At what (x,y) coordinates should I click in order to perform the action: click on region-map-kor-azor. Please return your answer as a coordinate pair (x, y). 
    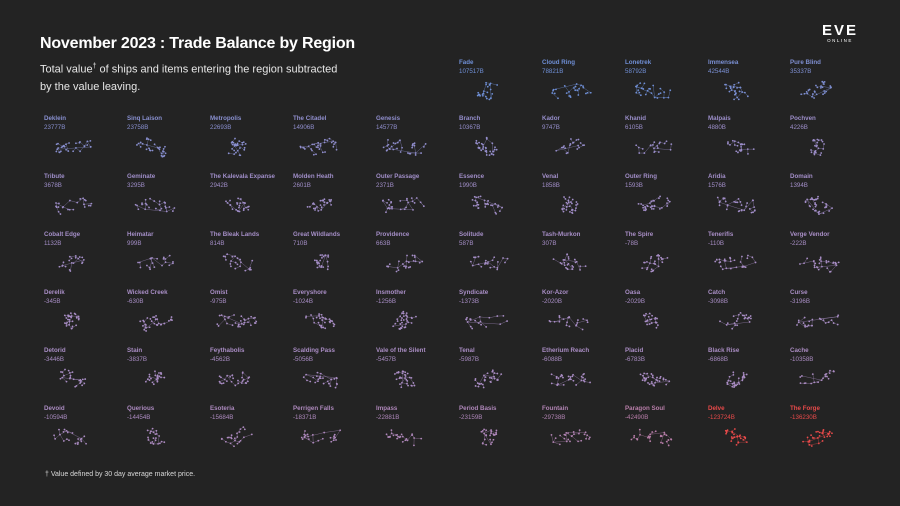
    Looking at the image, I should click on (568, 323).